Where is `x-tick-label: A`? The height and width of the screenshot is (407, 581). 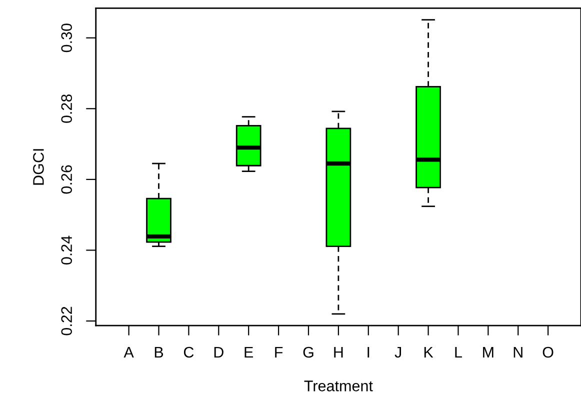
x-tick-label: A is located at coordinates (129, 352).